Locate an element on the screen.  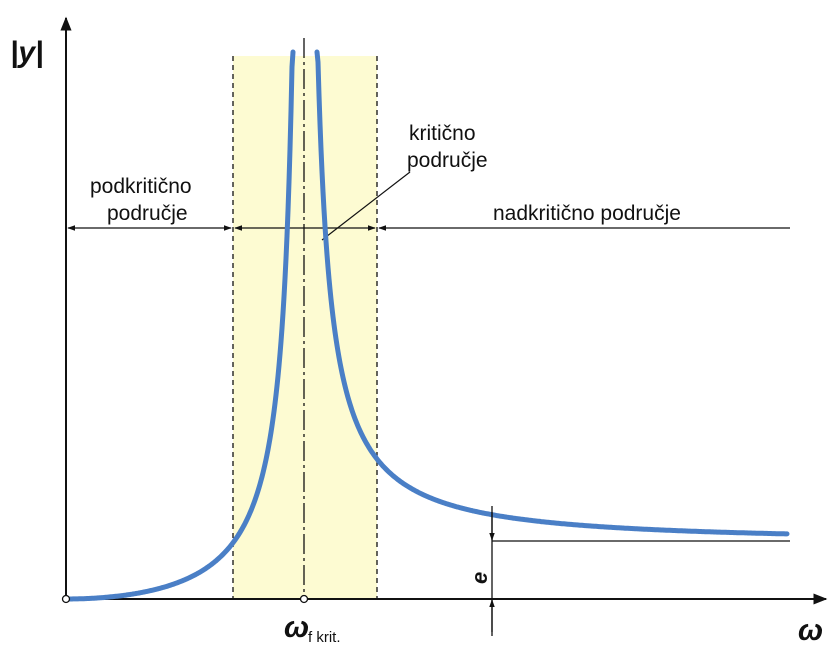
critical-label-line2: područje is located at coordinates (447, 160).